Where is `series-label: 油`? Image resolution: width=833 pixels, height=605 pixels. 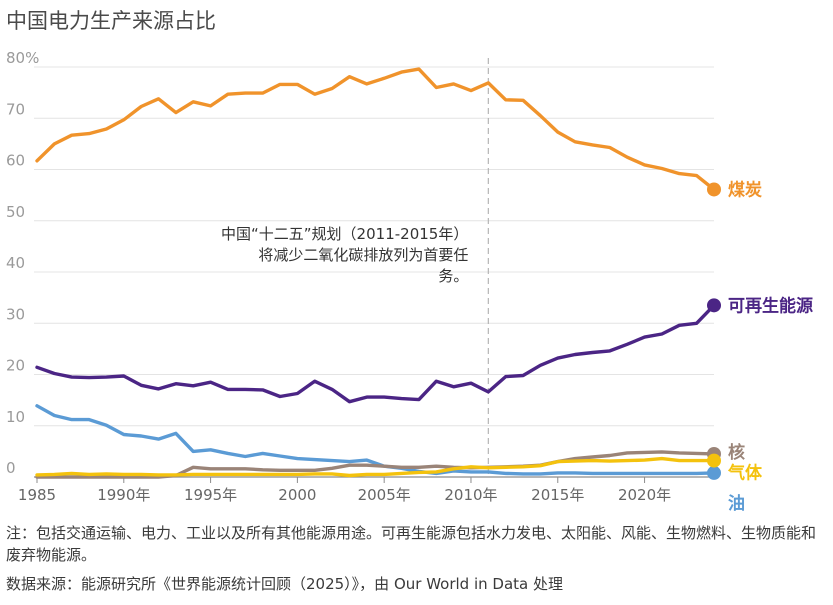
series-label: 油 is located at coordinates (736, 503).